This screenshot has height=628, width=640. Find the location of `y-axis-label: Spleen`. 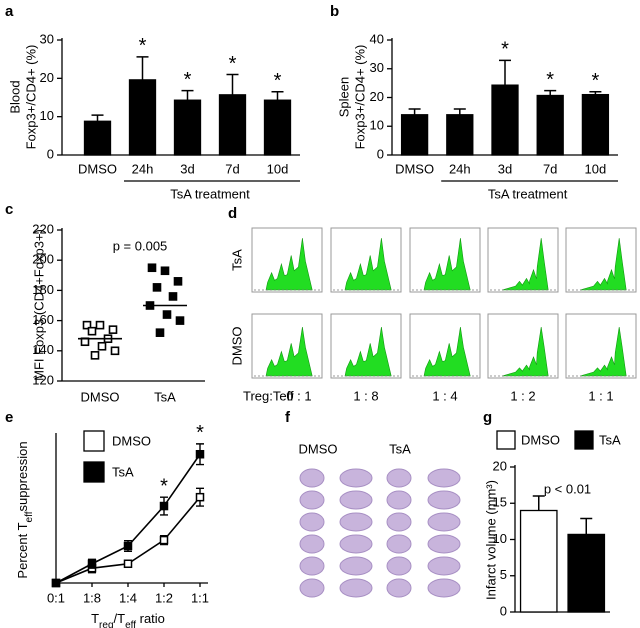

y-axis-label: Spleen is located at coordinates (343, 97).